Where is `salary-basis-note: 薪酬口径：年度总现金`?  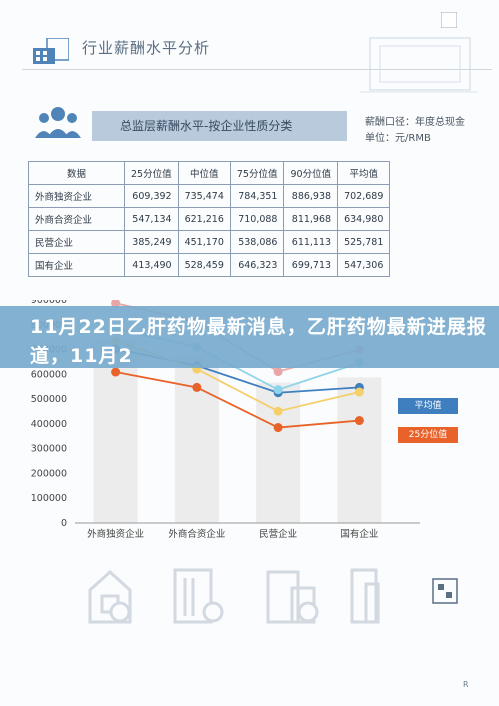
salary-basis-note: 薪酬口径：年度总现金 is located at coordinates (415, 122).